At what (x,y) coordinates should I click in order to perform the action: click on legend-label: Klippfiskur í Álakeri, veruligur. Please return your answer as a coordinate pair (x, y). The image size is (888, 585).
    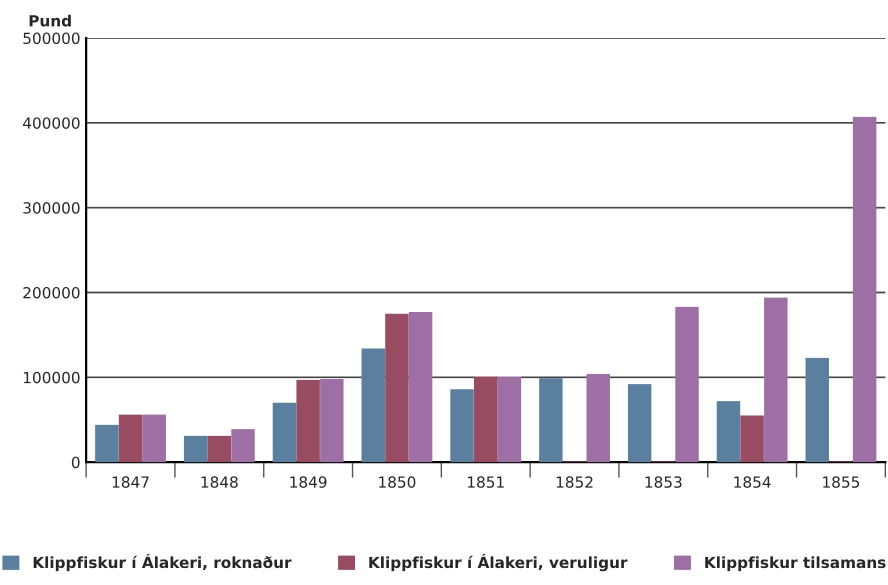
    Looking at the image, I should click on (498, 563).